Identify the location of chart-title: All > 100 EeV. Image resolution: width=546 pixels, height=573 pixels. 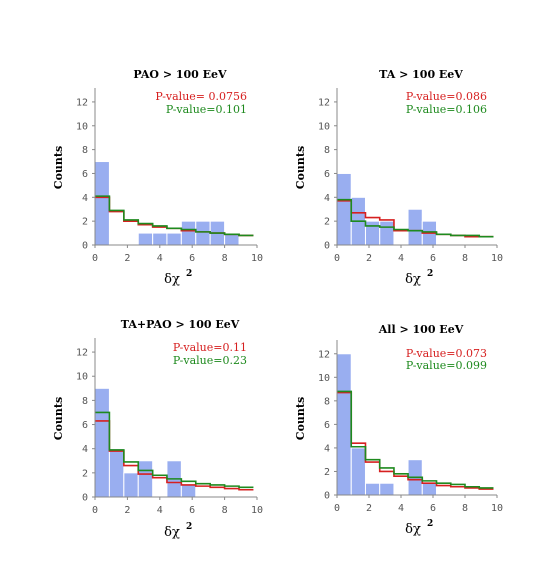
(421, 329).